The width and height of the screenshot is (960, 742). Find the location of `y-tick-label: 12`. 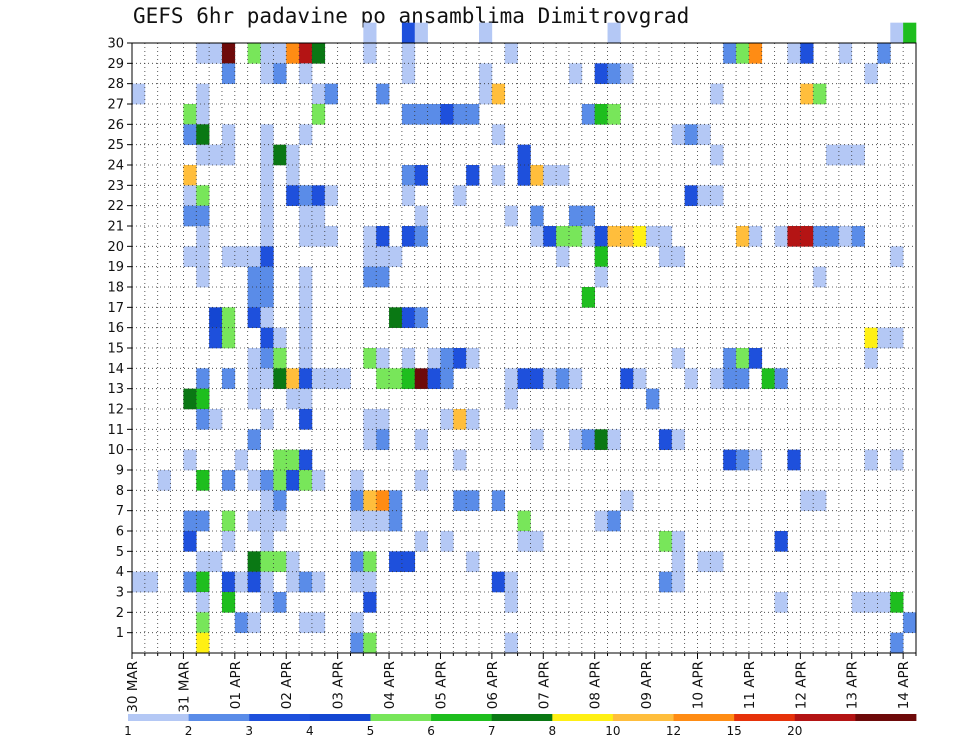

y-tick-label: 12 is located at coordinates (115, 410).